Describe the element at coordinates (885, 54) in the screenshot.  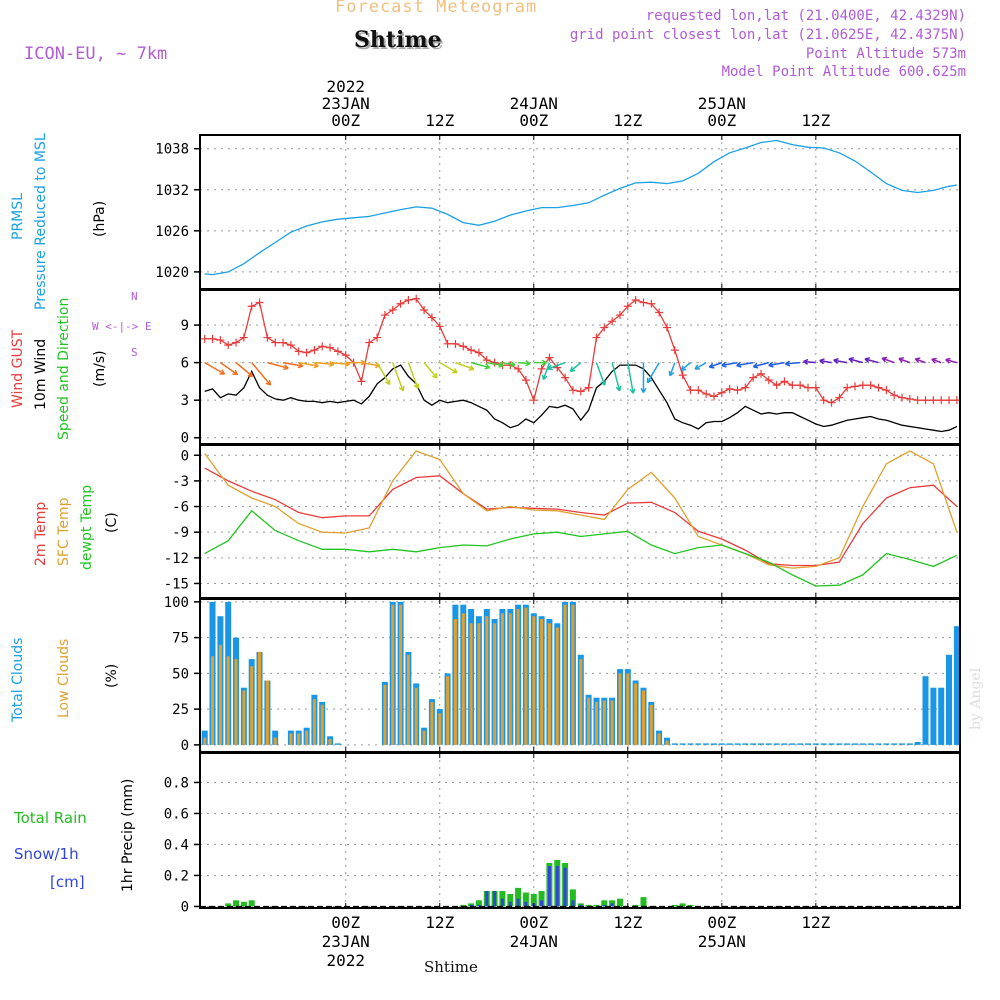
I see `point-altitude: Point Altitude 573m` at that location.